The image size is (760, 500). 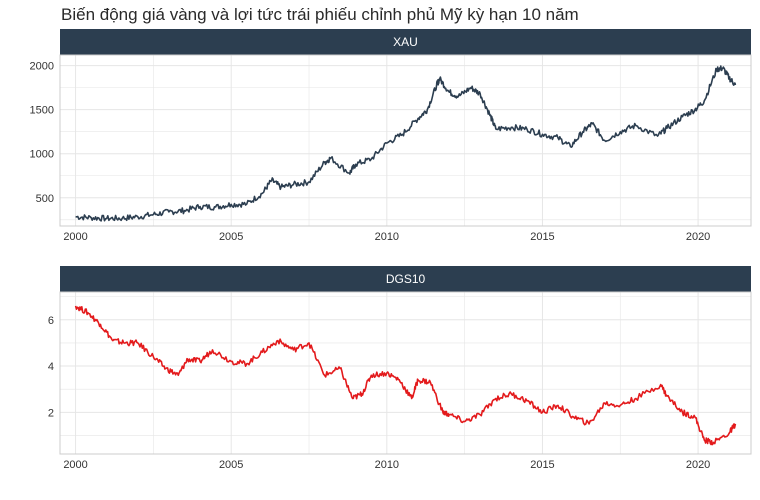 I want to click on xau-x-tick-label: 2010, so click(x=387, y=237).